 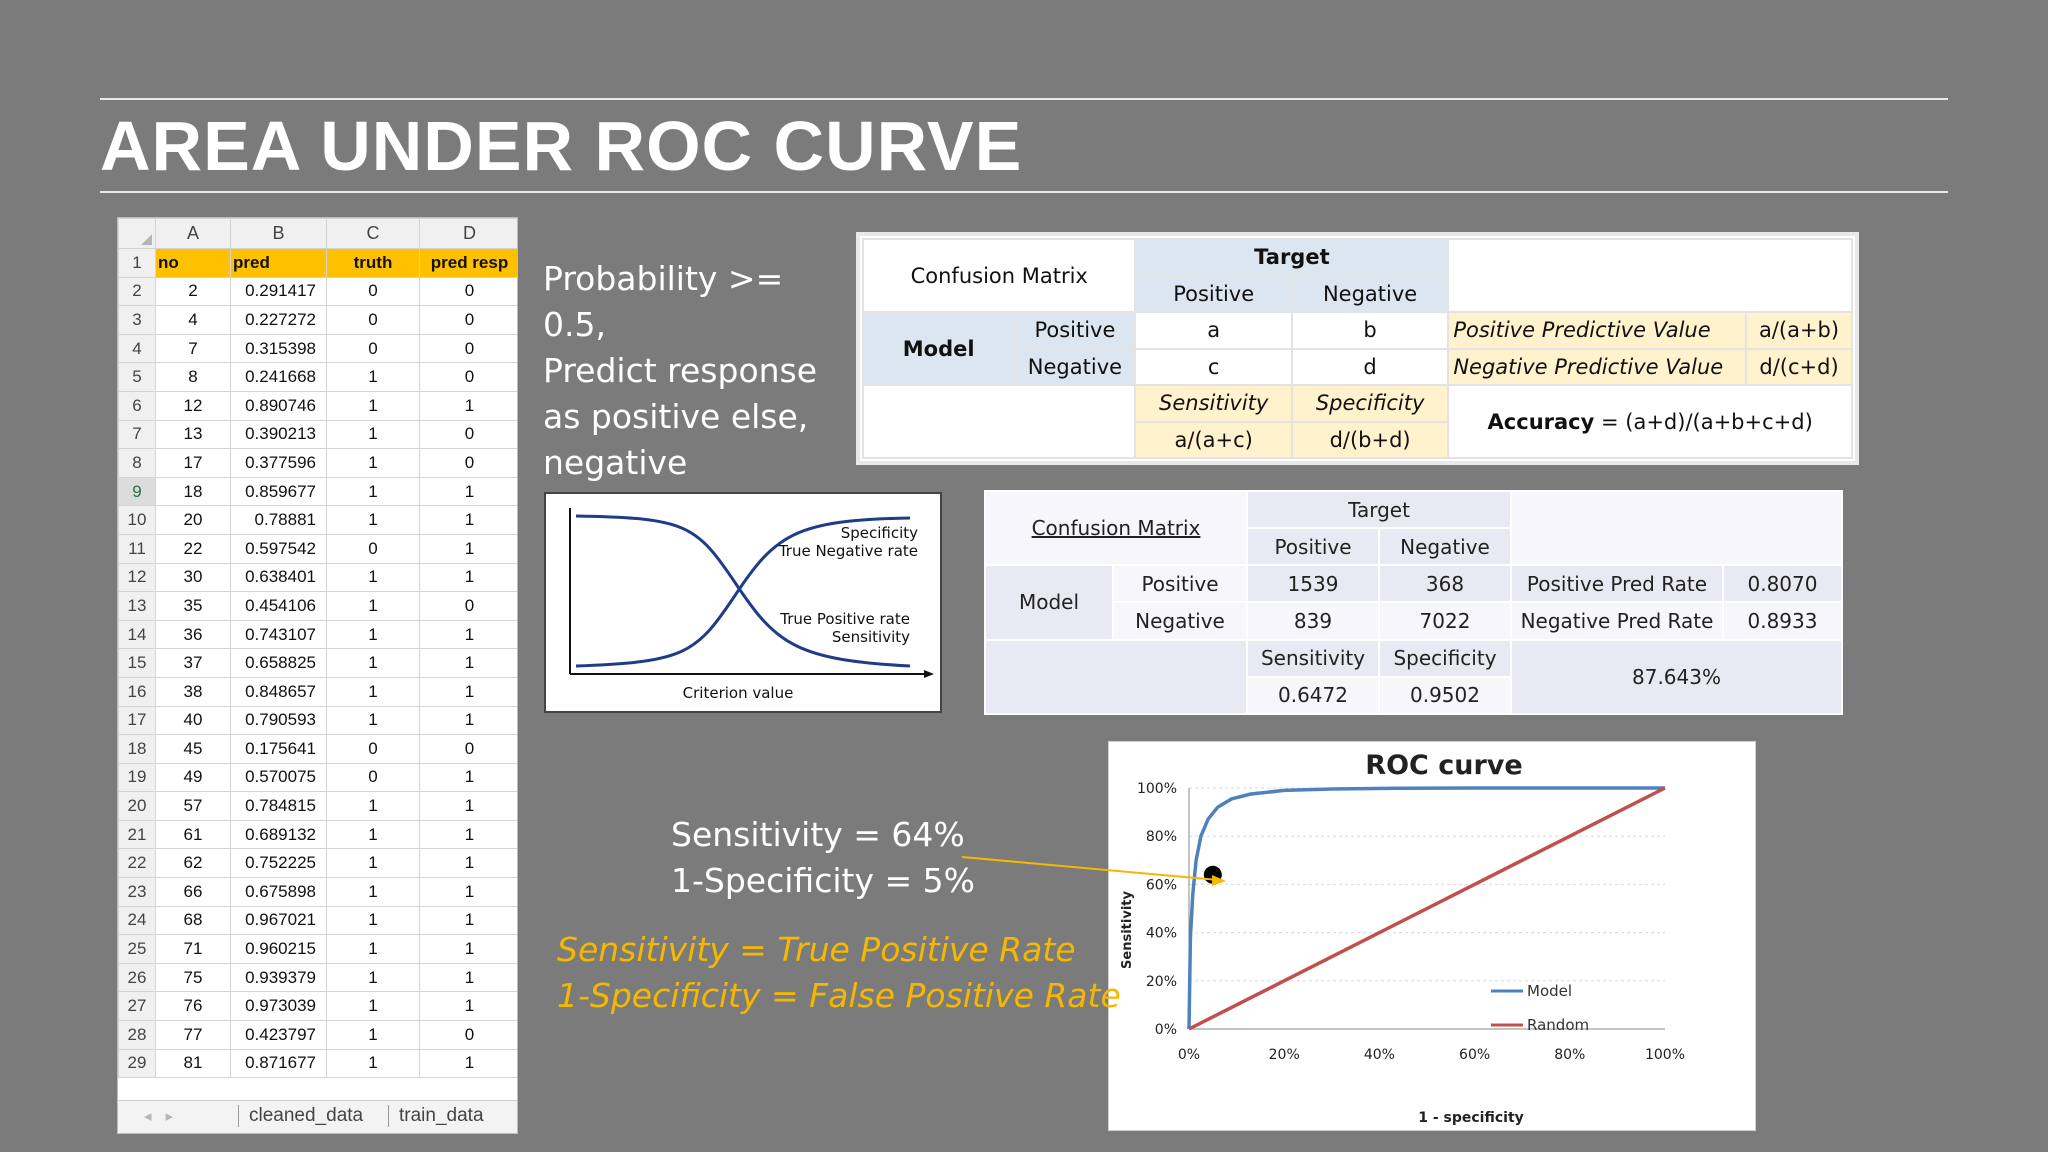 What do you see at coordinates (278, 463) in the screenshot?
I see `cell: 0.377596` at bounding box center [278, 463].